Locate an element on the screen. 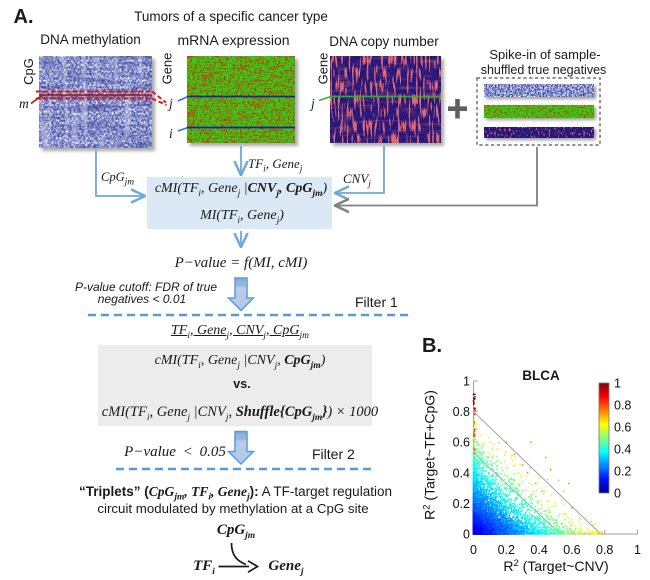 The width and height of the screenshot is (650, 580). svg-text: R2 (Target~TF+CpG) is located at coordinates (429, 455).